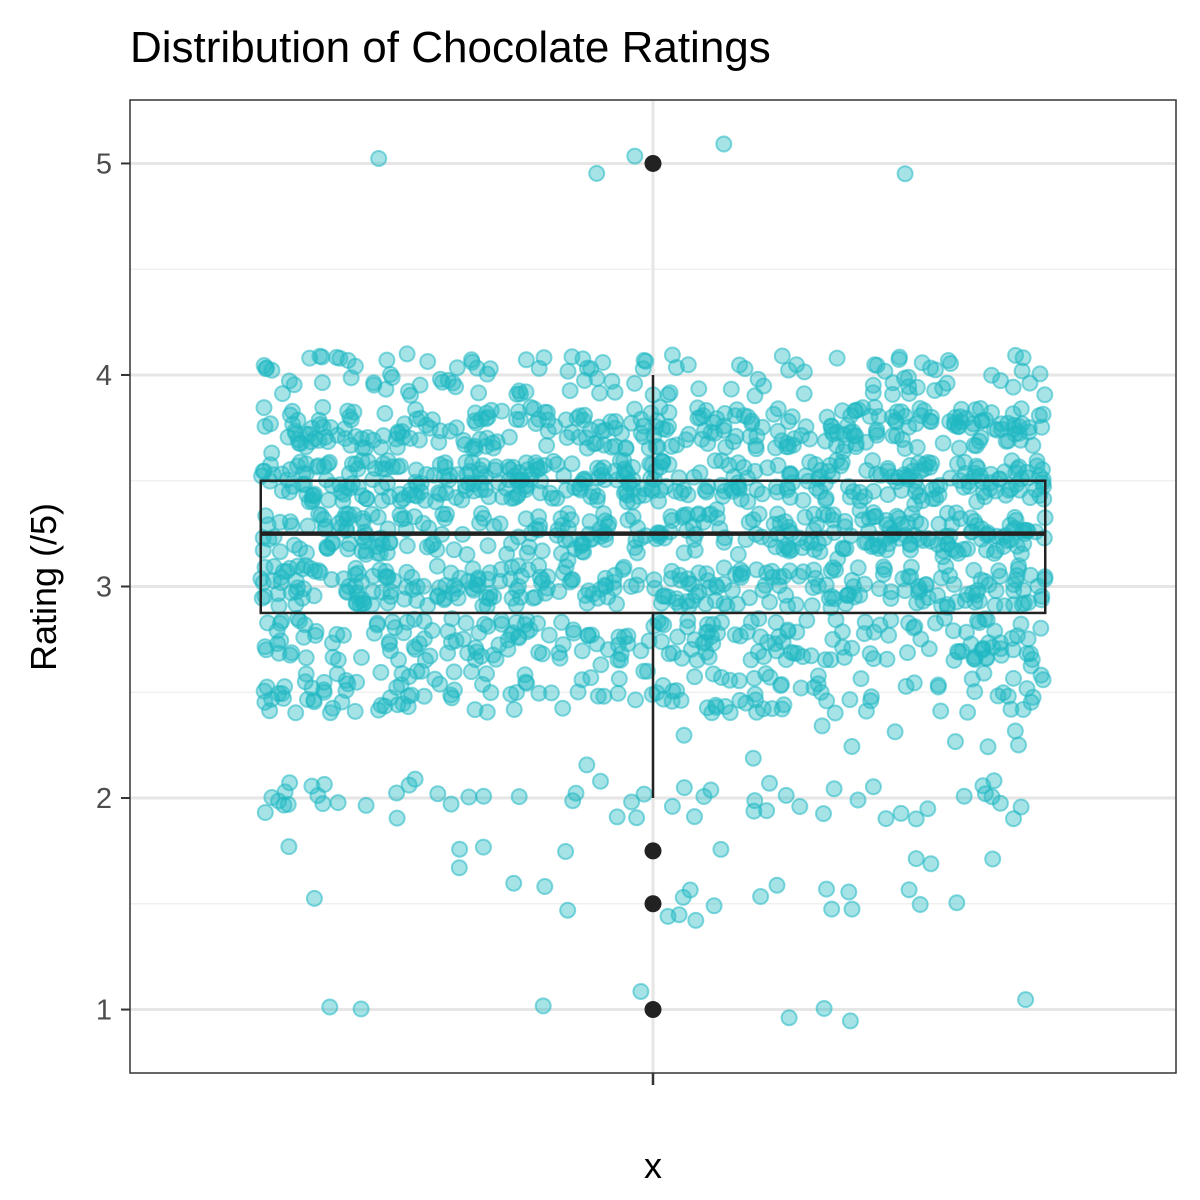  I want to click on y-tick-label: 3, so click(104, 588).